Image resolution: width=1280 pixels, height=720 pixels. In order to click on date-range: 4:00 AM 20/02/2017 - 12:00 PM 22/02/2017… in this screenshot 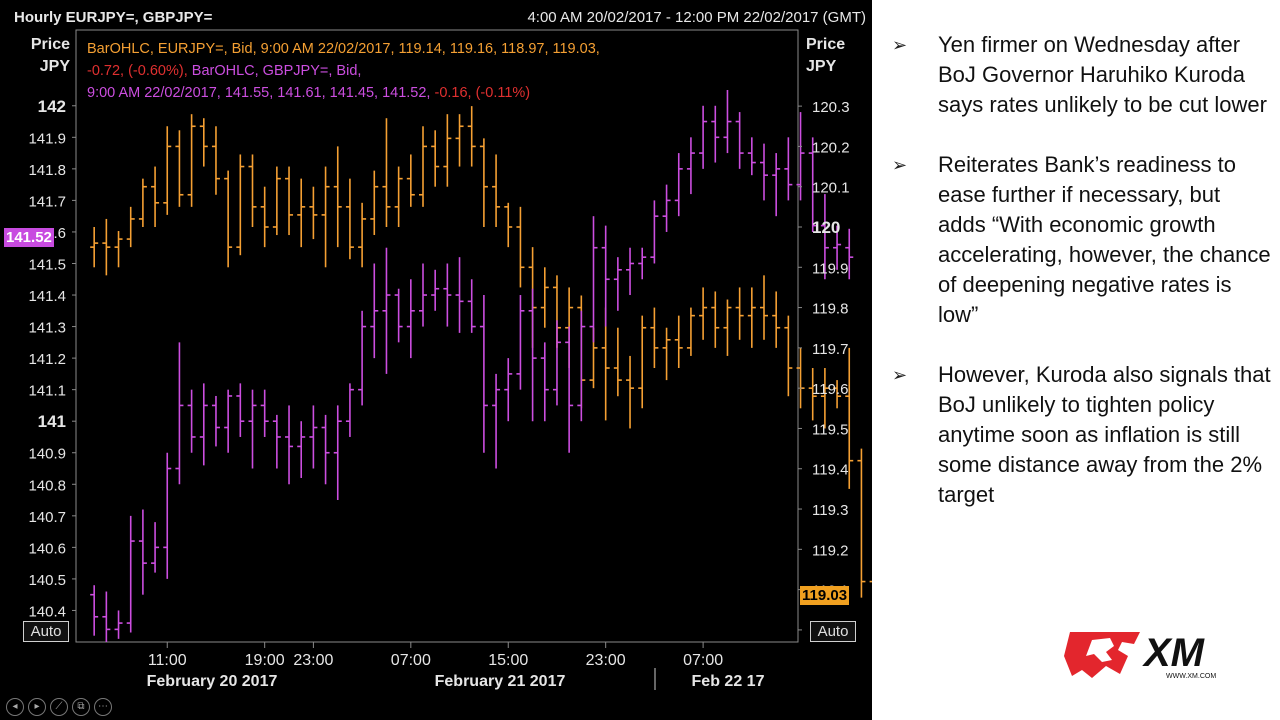, I will do `click(696, 17)`.